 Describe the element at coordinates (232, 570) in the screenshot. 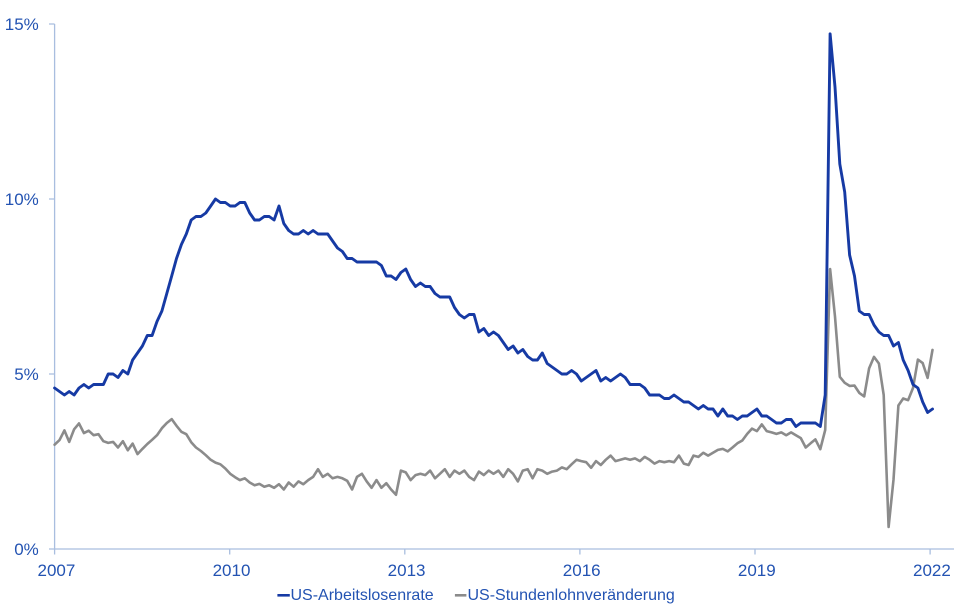

I see `svg-text: 2010` at that location.